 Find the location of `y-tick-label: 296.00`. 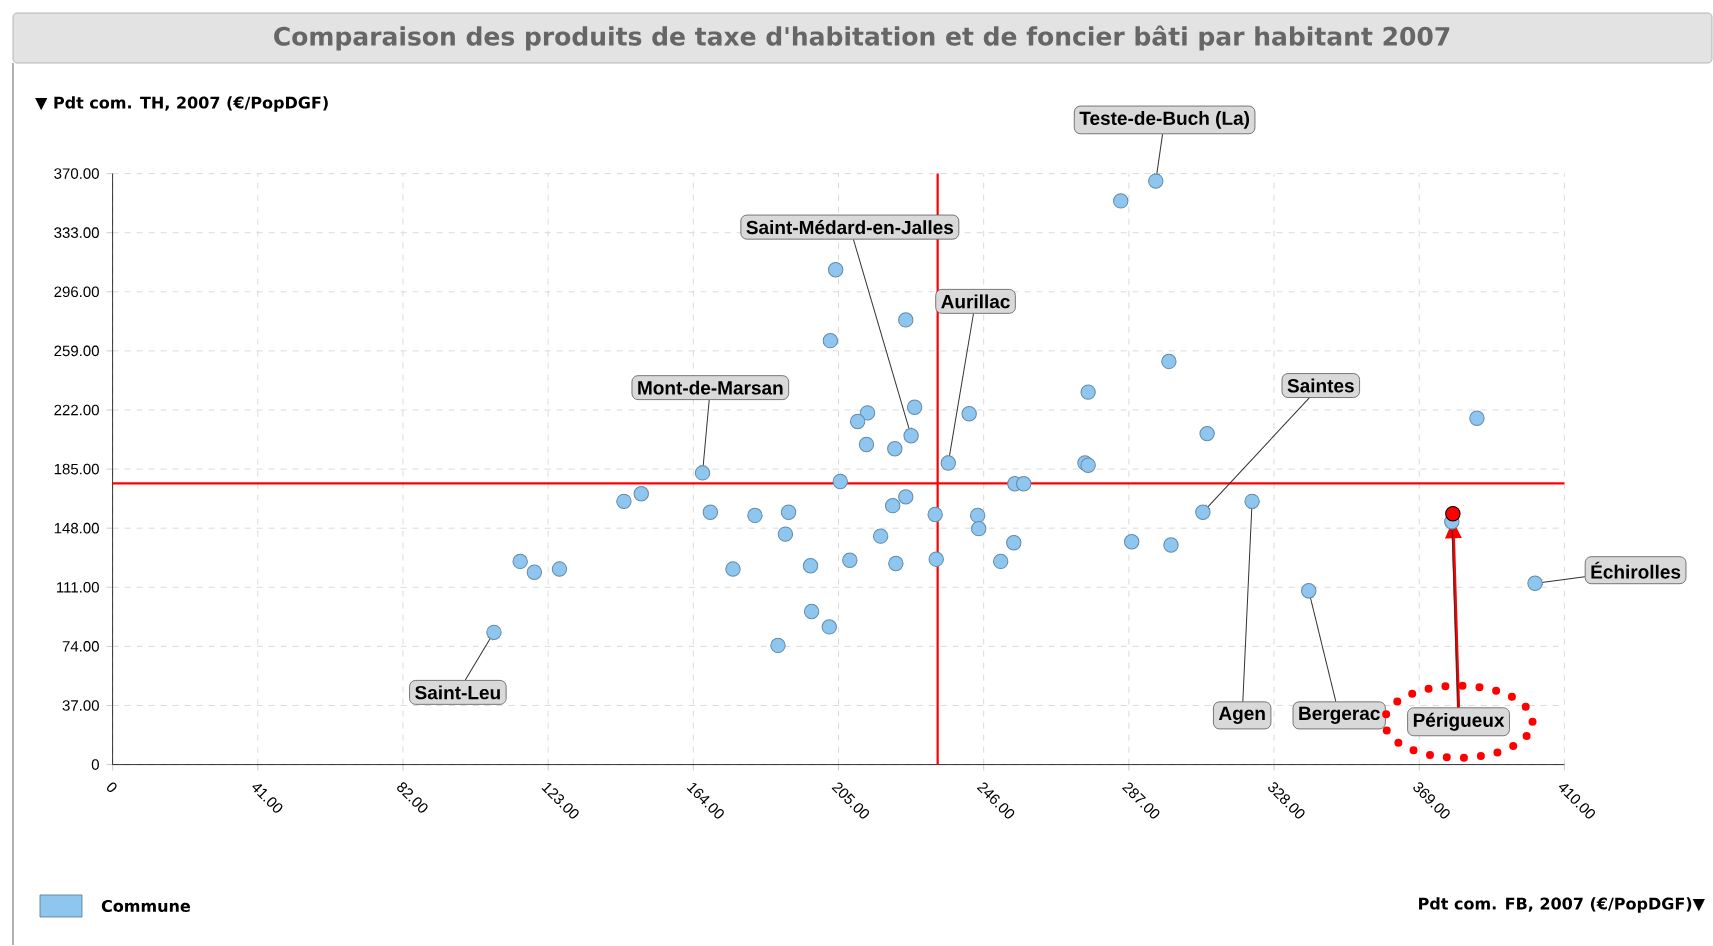

y-tick-label: 296.00 is located at coordinates (76, 292).